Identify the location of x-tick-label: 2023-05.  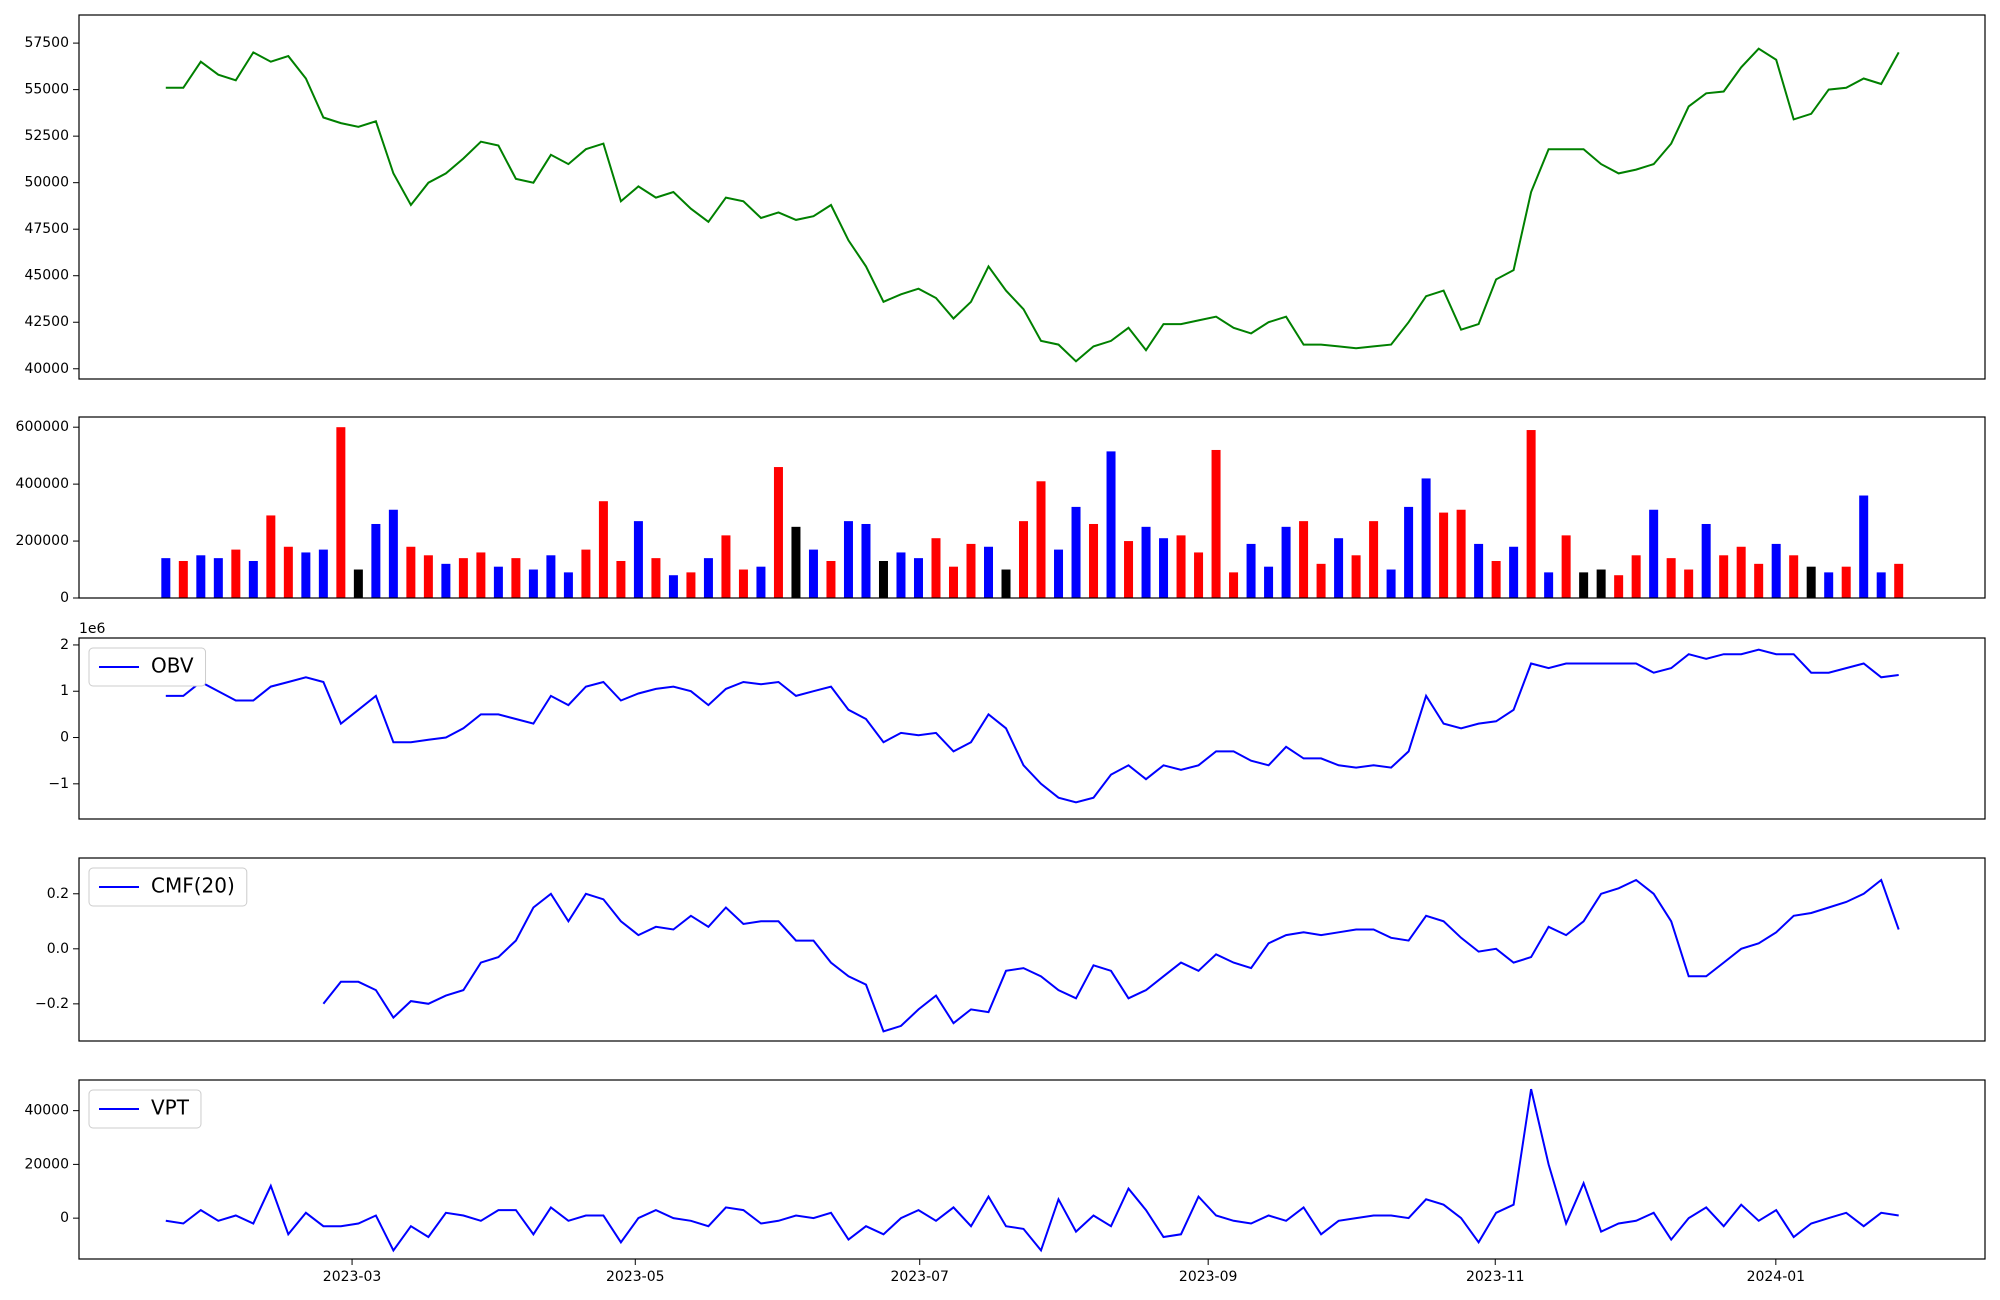
(635, 1277).